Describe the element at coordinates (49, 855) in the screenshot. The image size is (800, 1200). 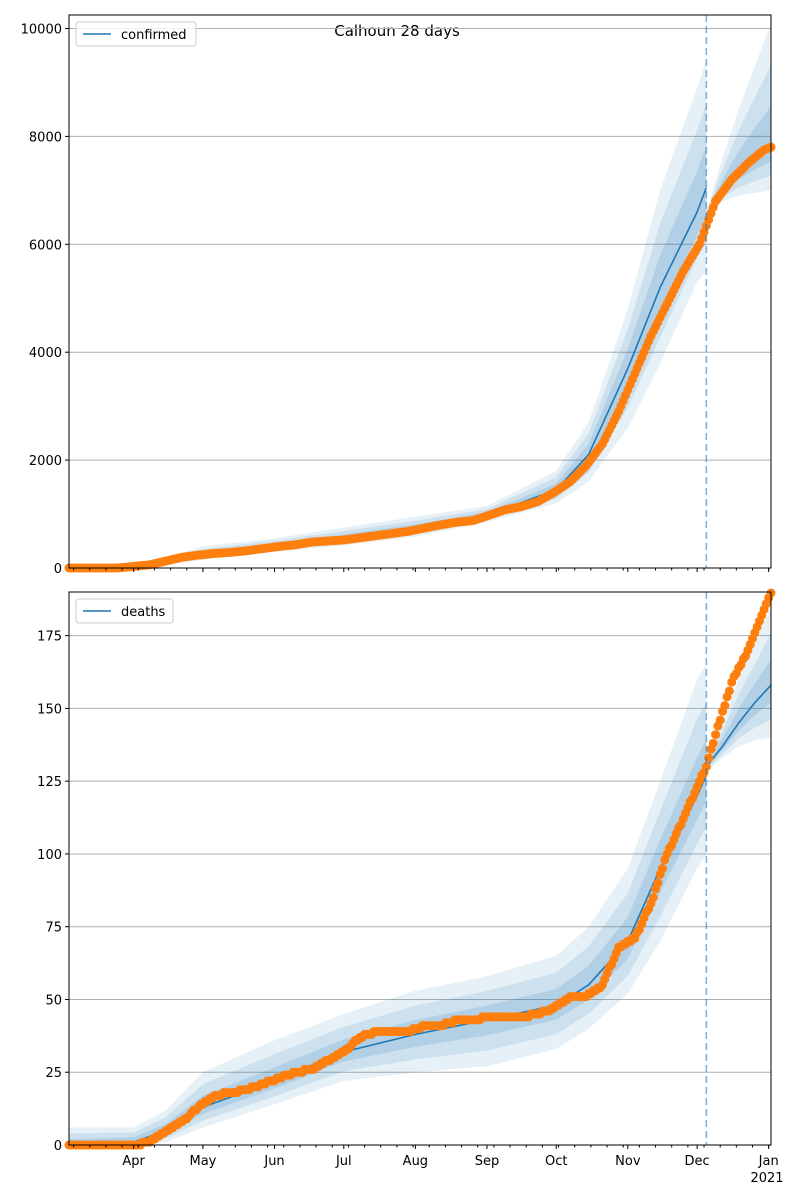
I see `y-tick-label: 100` at that location.